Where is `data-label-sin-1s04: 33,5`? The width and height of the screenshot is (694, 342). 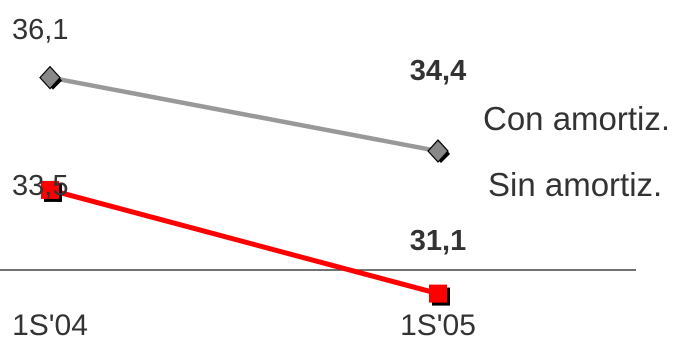
data-label-sin-1s04: 33,5 is located at coordinates (40, 186).